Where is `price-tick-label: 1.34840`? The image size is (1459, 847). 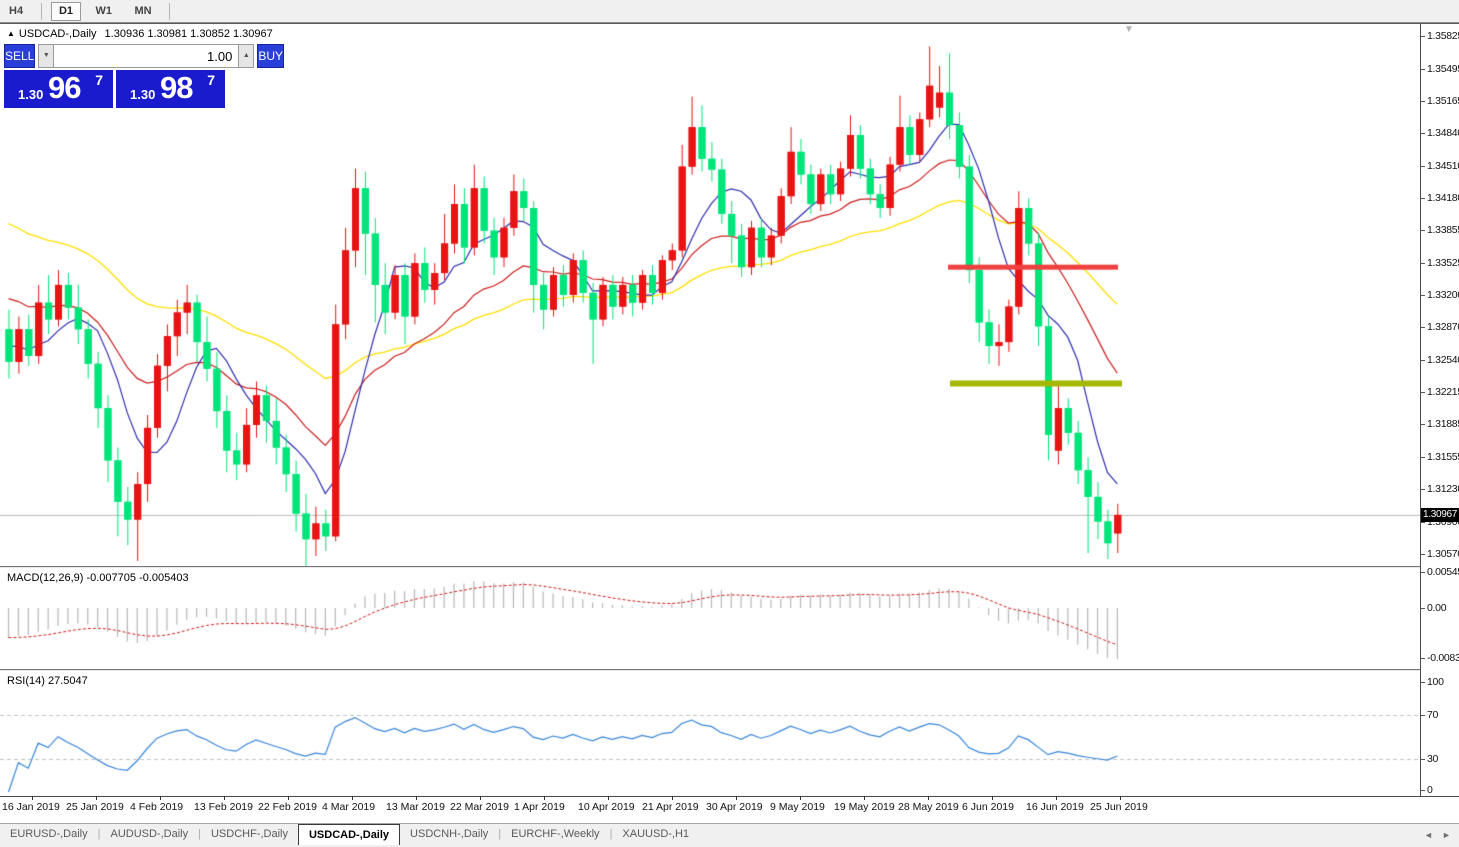 price-tick-label: 1.34840 is located at coordinates (1443, 133).